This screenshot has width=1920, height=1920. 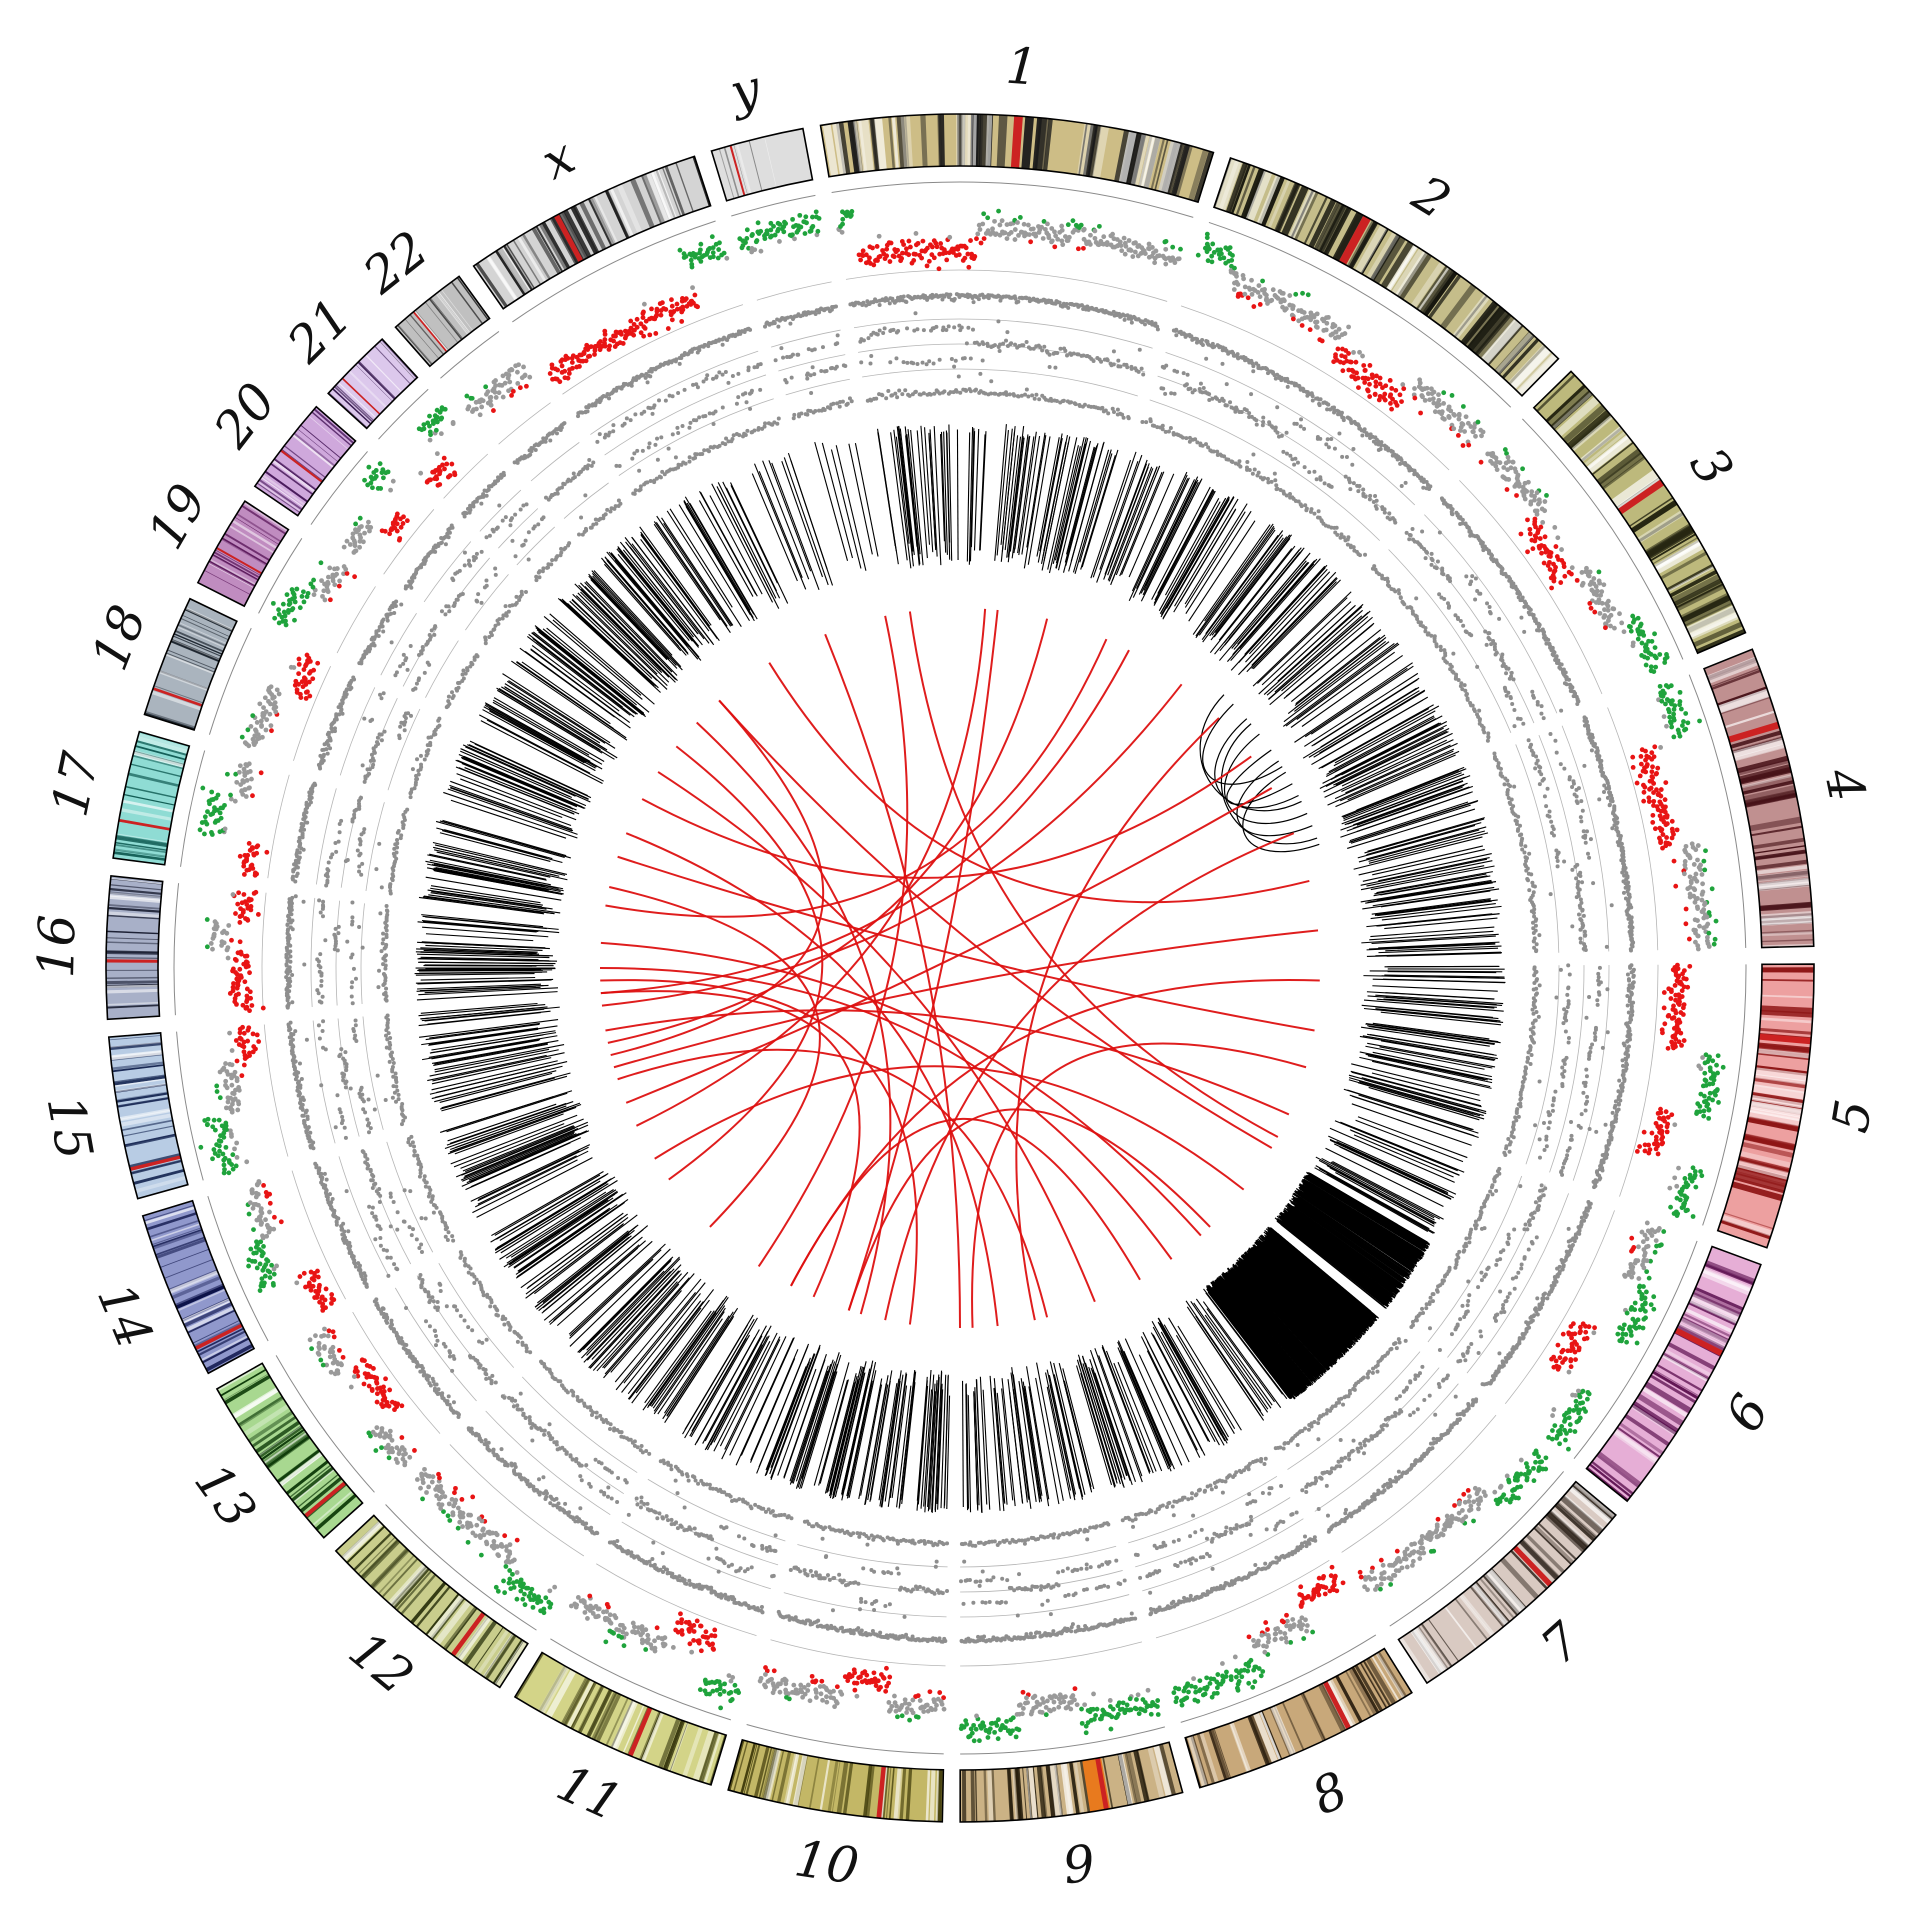 What do you see at coordinates (125, 1315) in the screenshot?
I see `chromosome-label-14: 14` at bounding box center [125, 1315].